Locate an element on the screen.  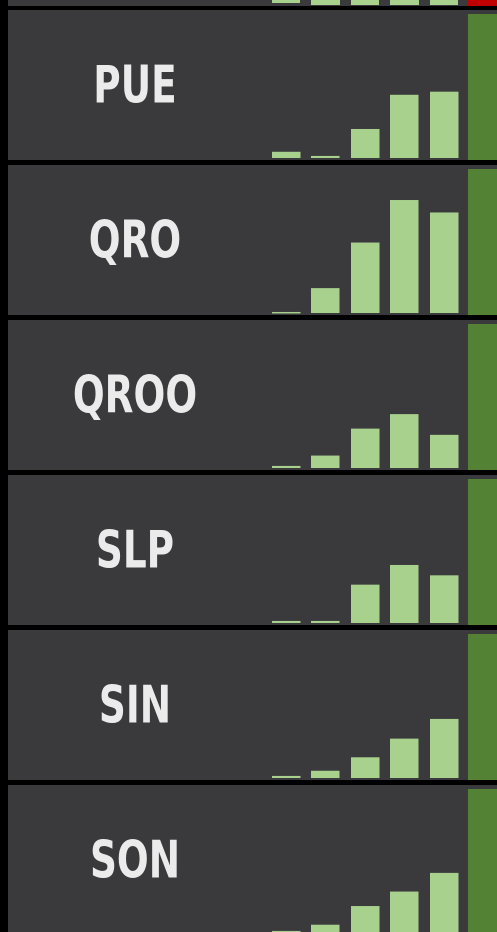
cut-panel is located at coordinates (252, 3).